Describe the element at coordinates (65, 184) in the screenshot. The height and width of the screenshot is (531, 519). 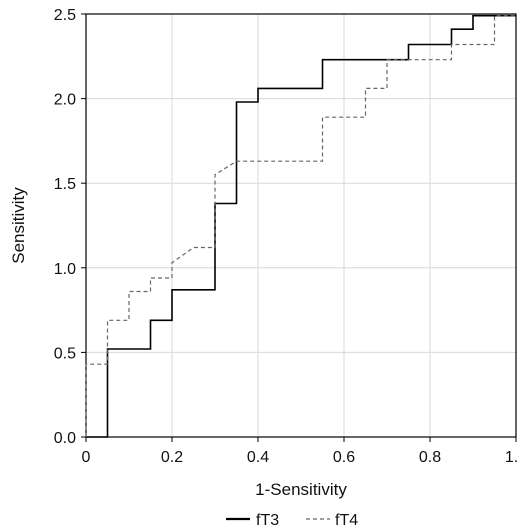
I see `y-tick-label: 1.5` at that location.